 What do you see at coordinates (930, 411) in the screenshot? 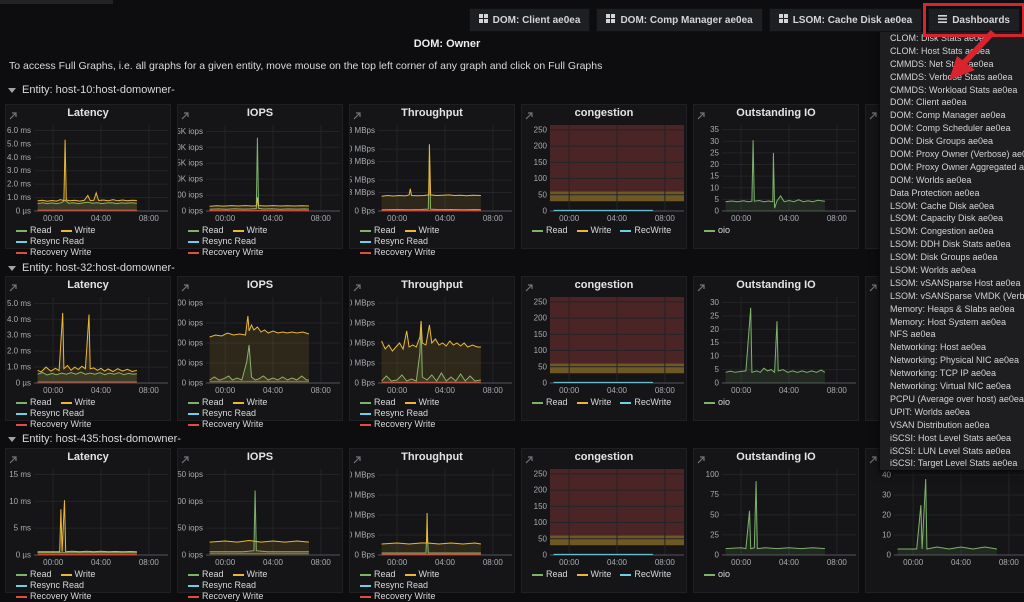
I see `menu-item: UPIT: Worlds ae0ea` at bounding box center [930, 411].